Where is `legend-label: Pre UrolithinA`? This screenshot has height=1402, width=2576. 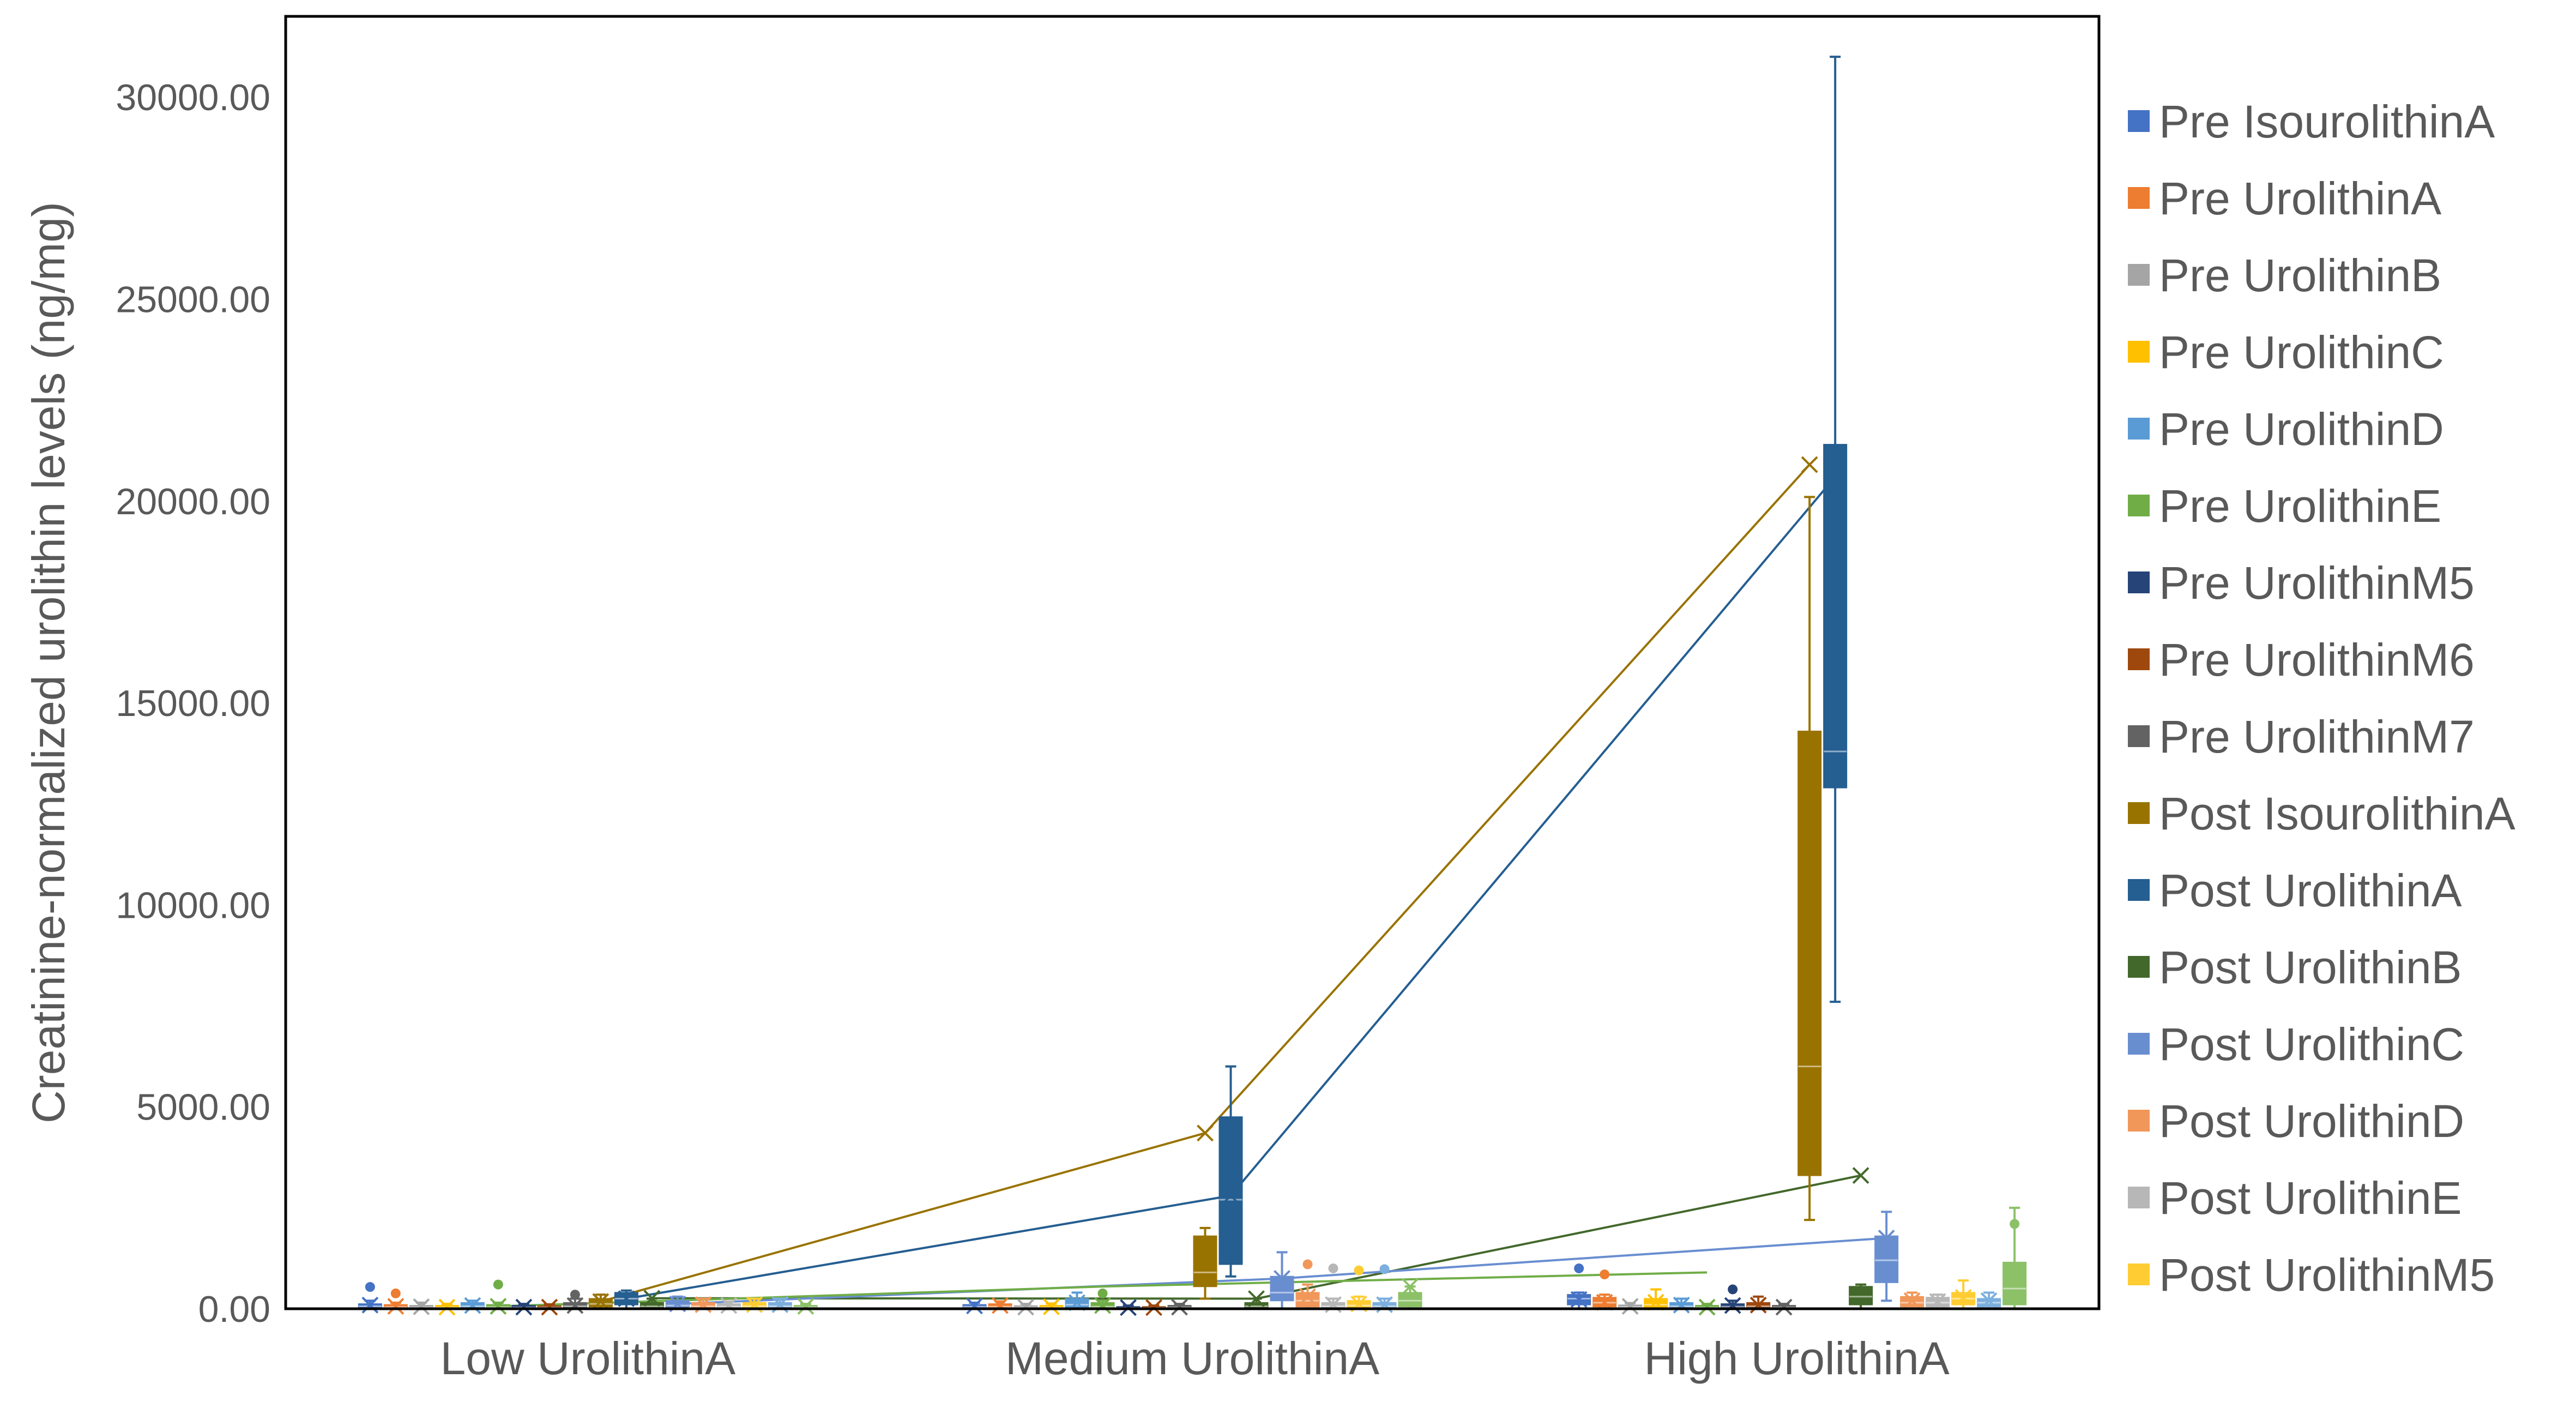
legend-label: Pre UrolithinA is located at coordinates (2300, 198).